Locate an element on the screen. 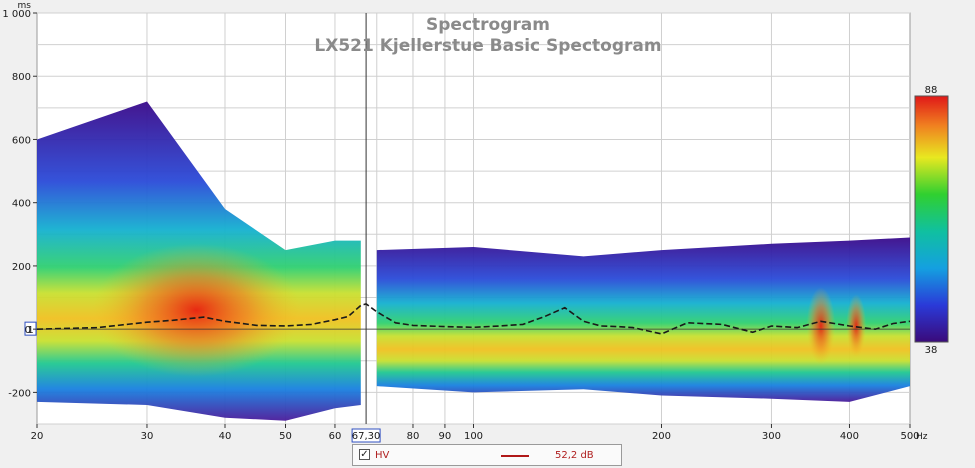 The image size is (975, 468). series-line-hv is located at coordinates (473, 319).